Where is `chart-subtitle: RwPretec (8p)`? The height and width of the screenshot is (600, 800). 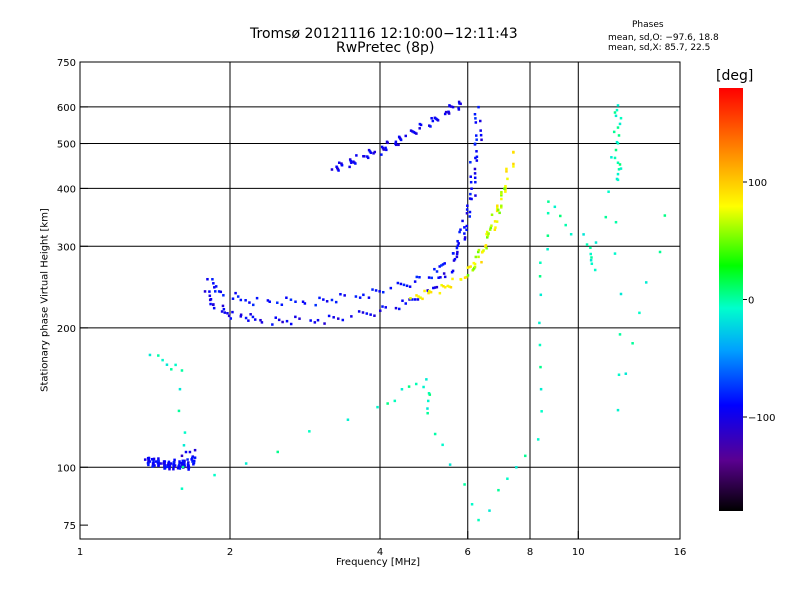
chart-subtitle: RwPretec (8p) is located at coordinates (385, 48).